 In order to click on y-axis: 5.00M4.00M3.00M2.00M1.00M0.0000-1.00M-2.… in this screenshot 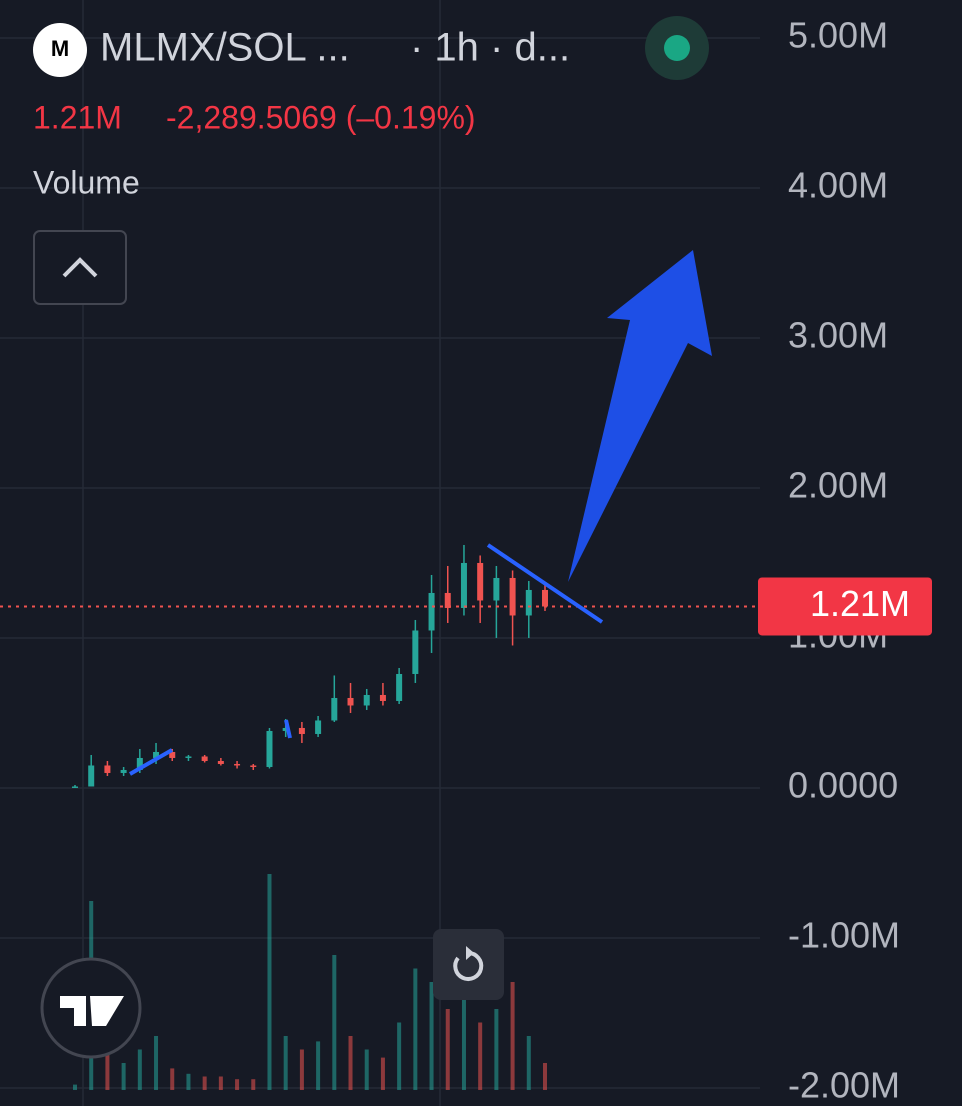, I will do `click(844, 559)`.